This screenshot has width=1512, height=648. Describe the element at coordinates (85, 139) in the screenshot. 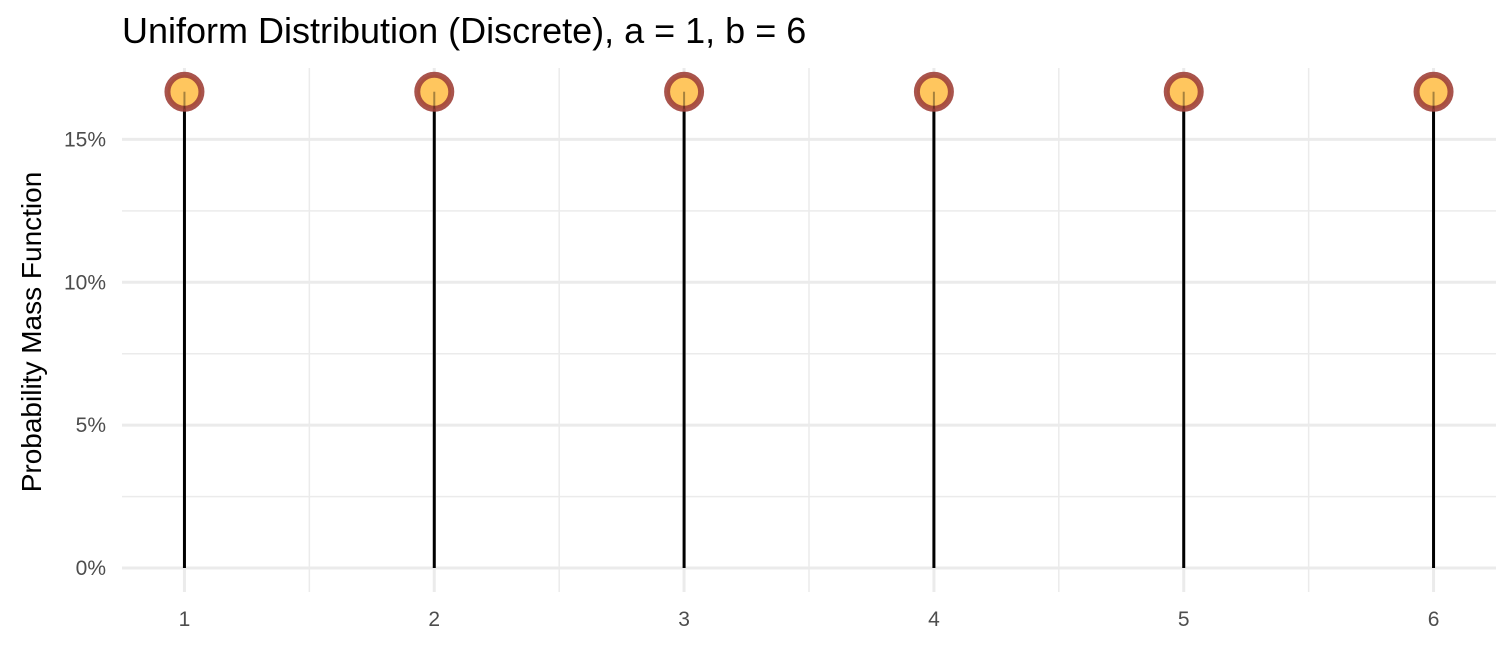

I see `y-tick-label: 15%` at that location.